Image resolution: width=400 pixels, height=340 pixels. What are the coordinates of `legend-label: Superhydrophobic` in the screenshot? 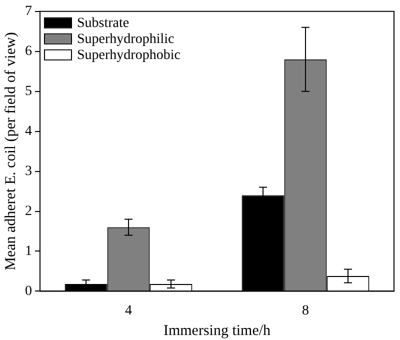 It's located at (128, 56).